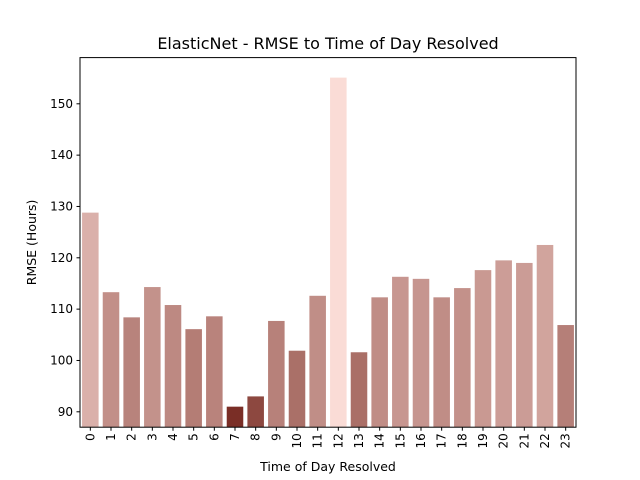 The height and width of the screenshot is (480, 640). I want to click on y-tick-label-150: 150, so click(61, 104).